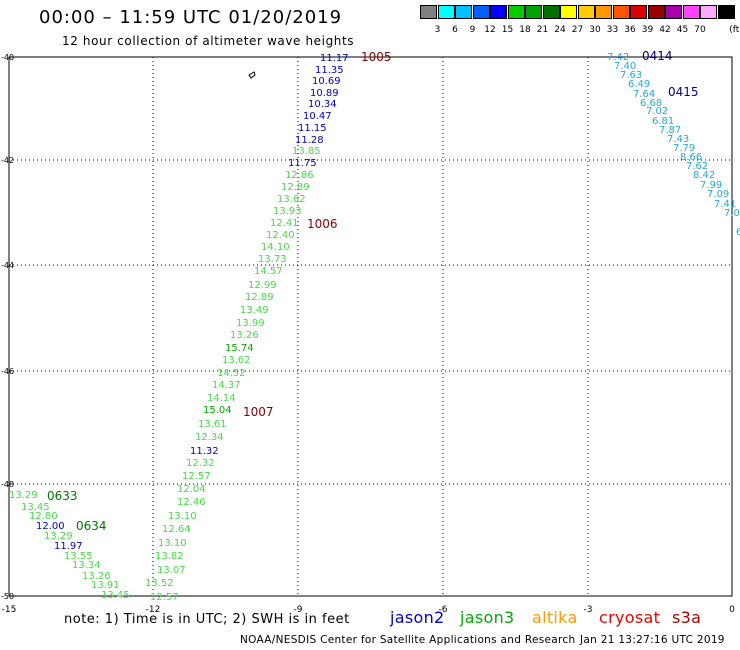 The image size is (740, 650). I want to click on swh-value: 11.35, so click(329, 70).